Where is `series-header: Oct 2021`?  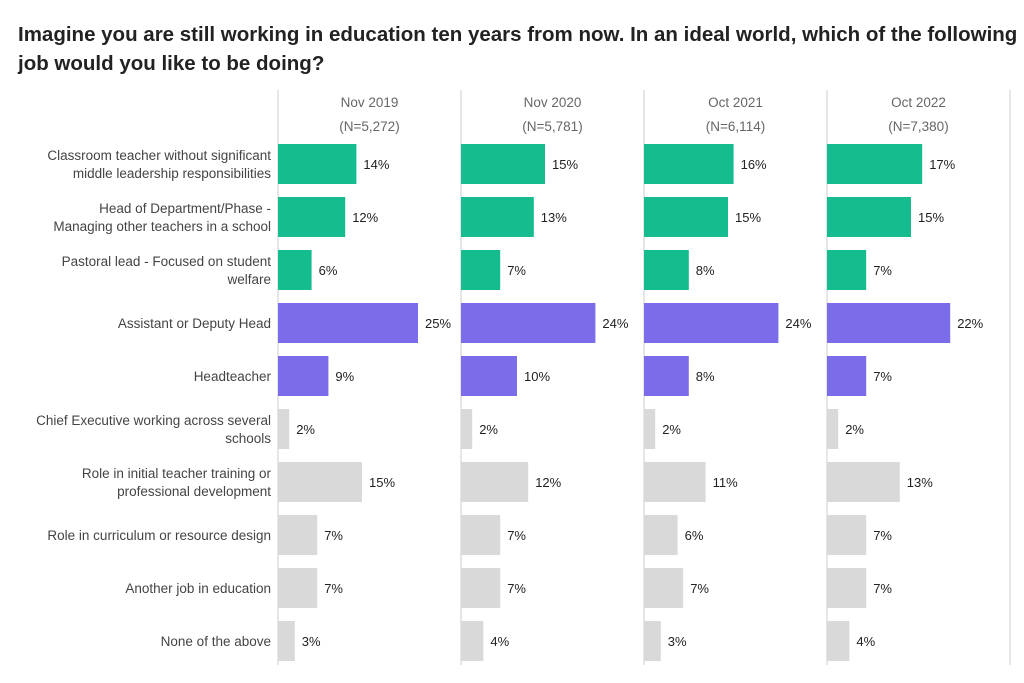
series-header: Oct 2021 is located at coordinates (735, 102).